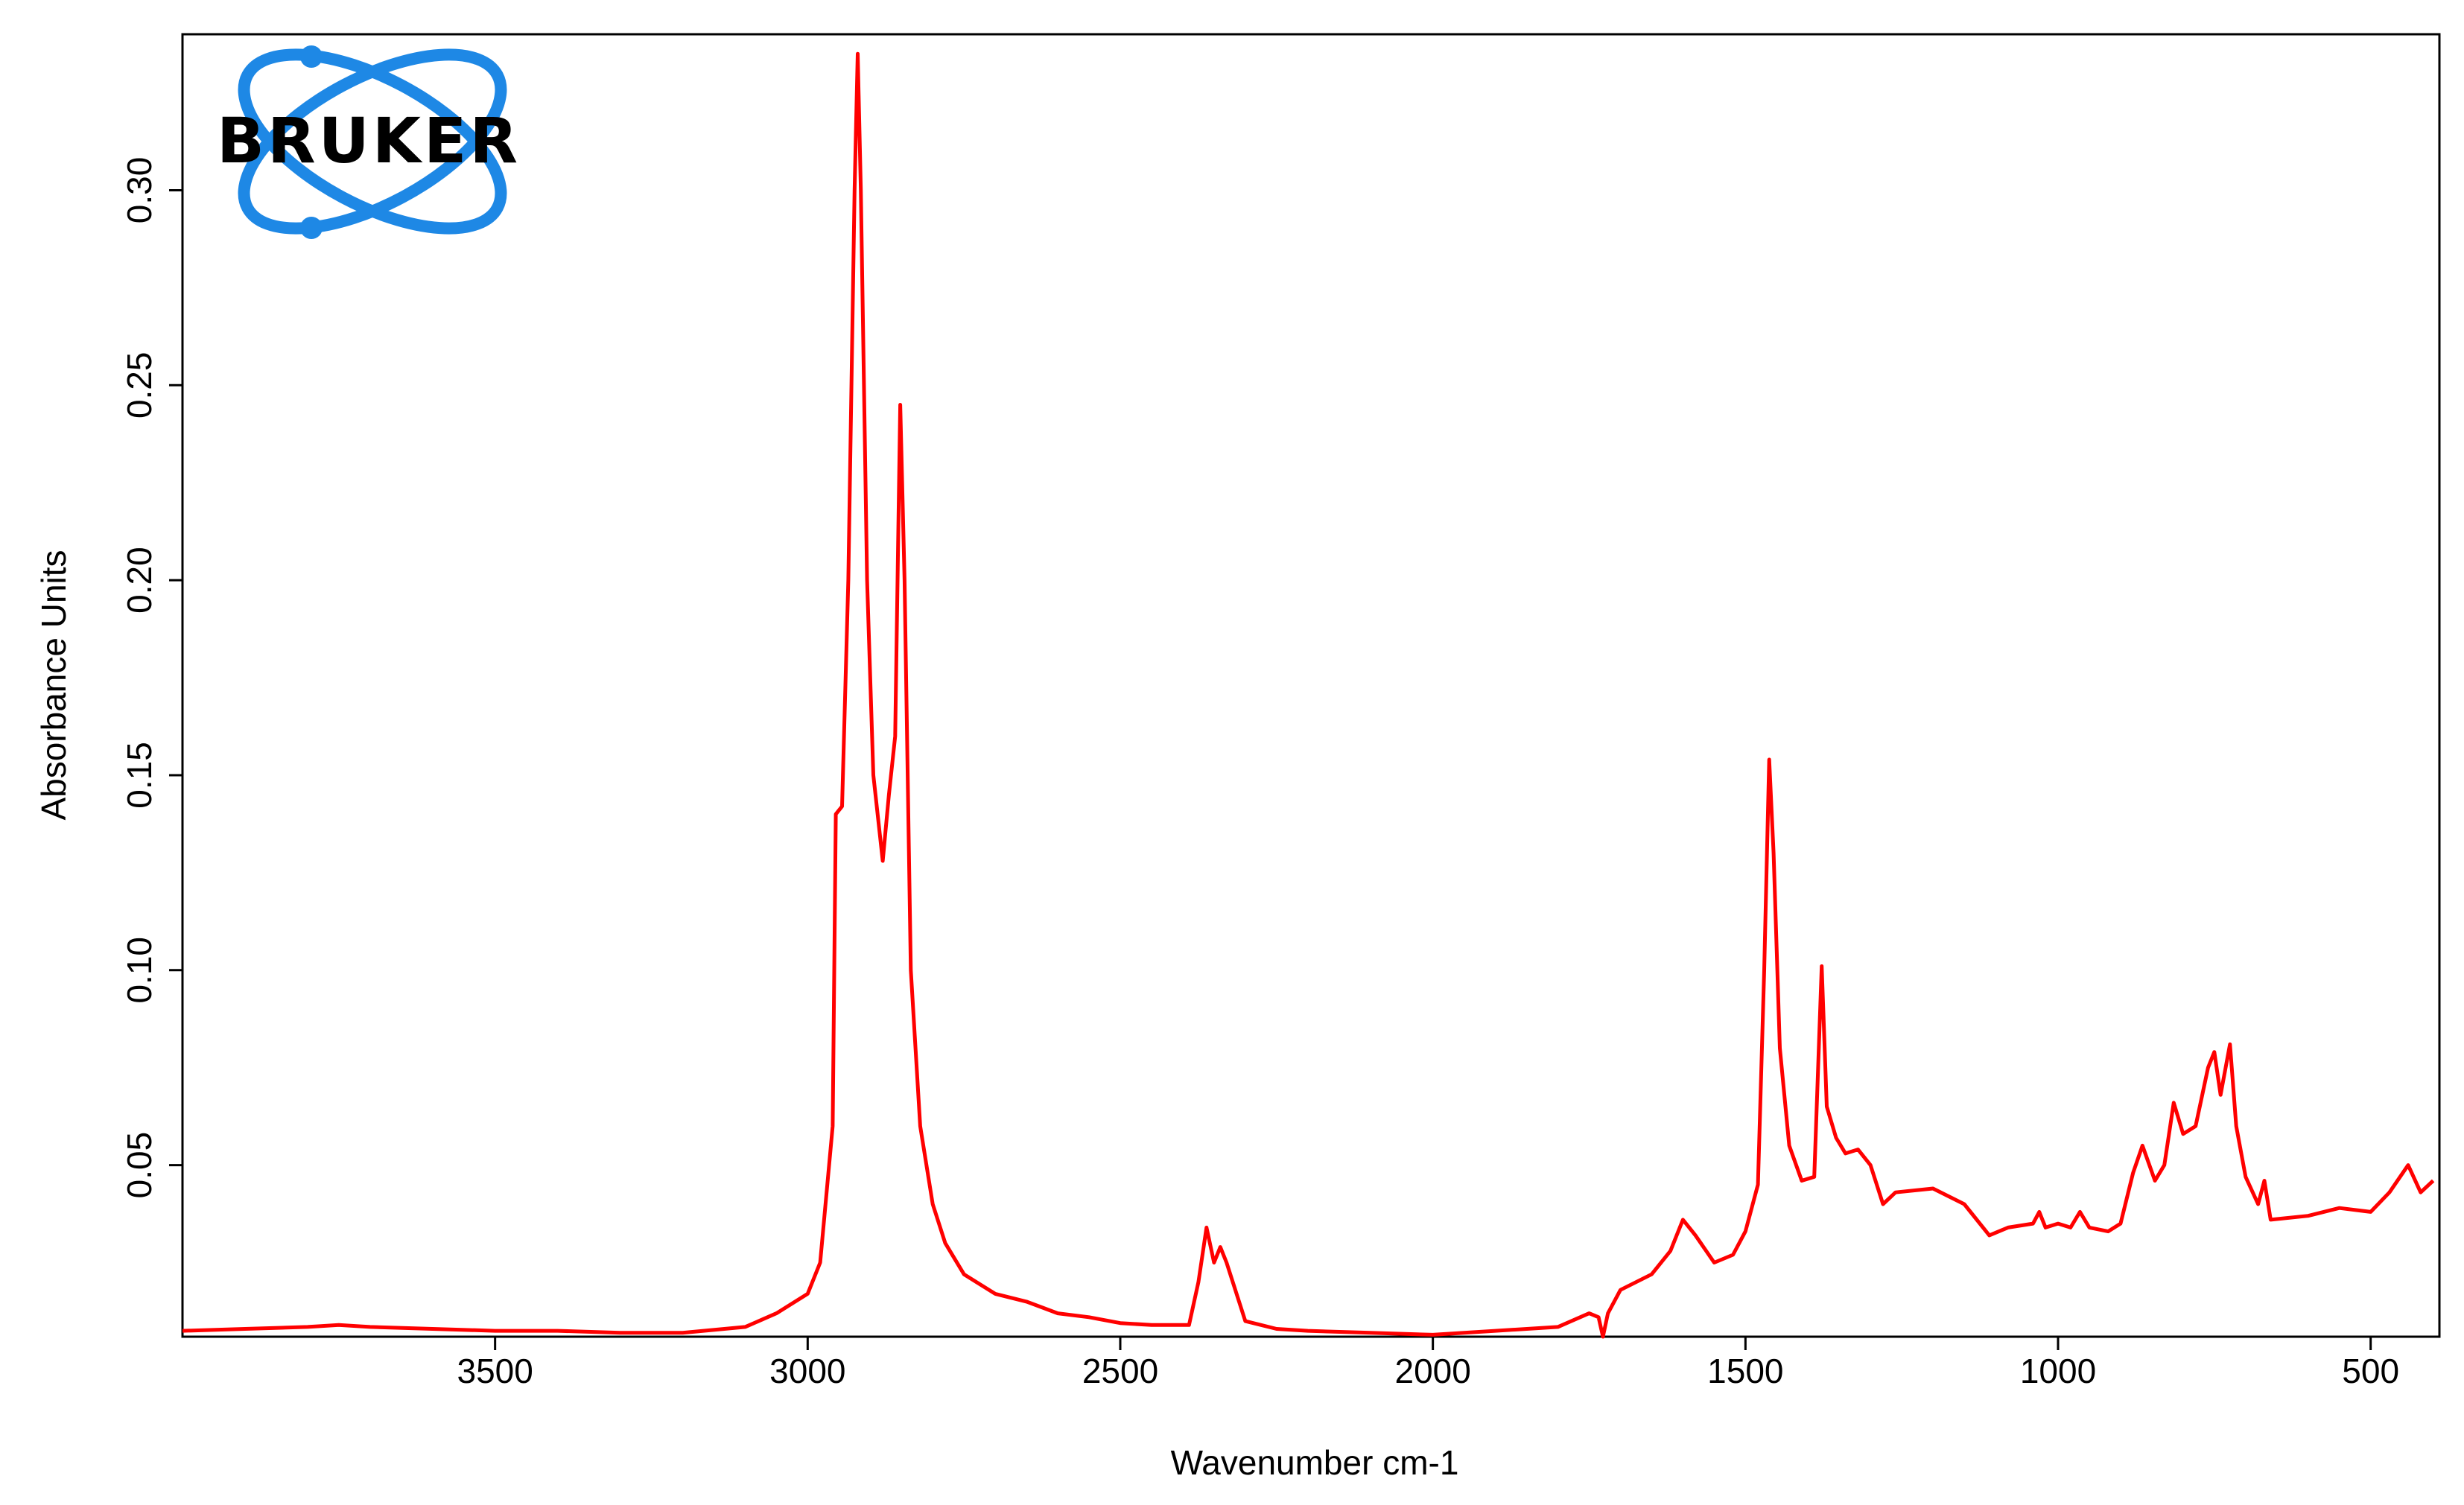 The image size is (2464, 1505). Describe the element at coordinates (139, 580) in the screenshot. I see `y-tick-label: 0.20` at that location.